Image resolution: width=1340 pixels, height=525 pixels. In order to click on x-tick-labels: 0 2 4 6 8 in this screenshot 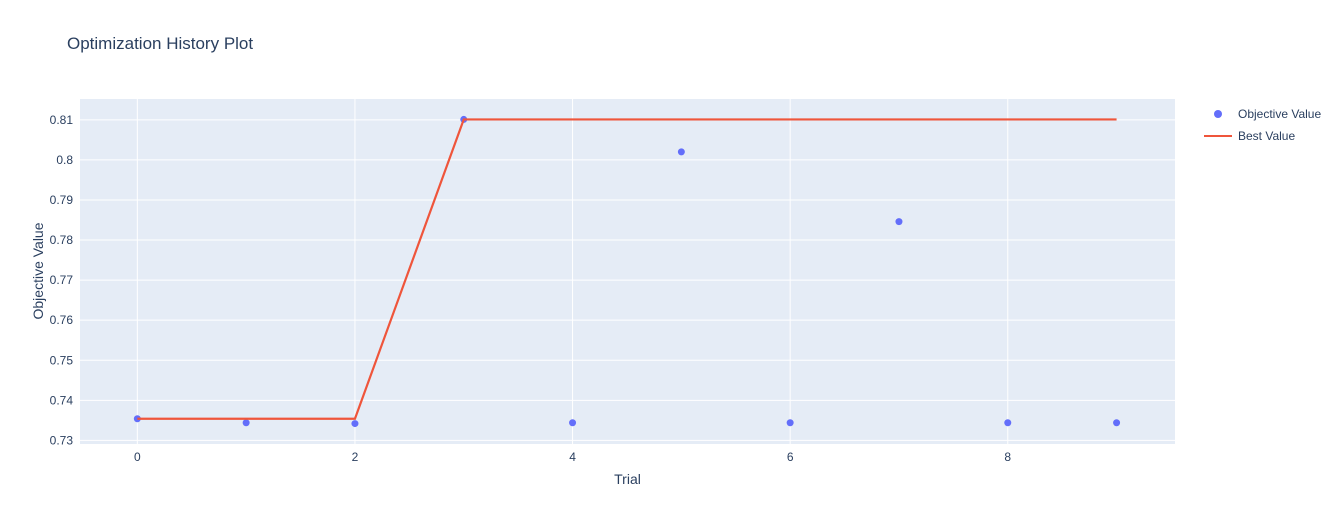, I will do `click(572, 457)`.